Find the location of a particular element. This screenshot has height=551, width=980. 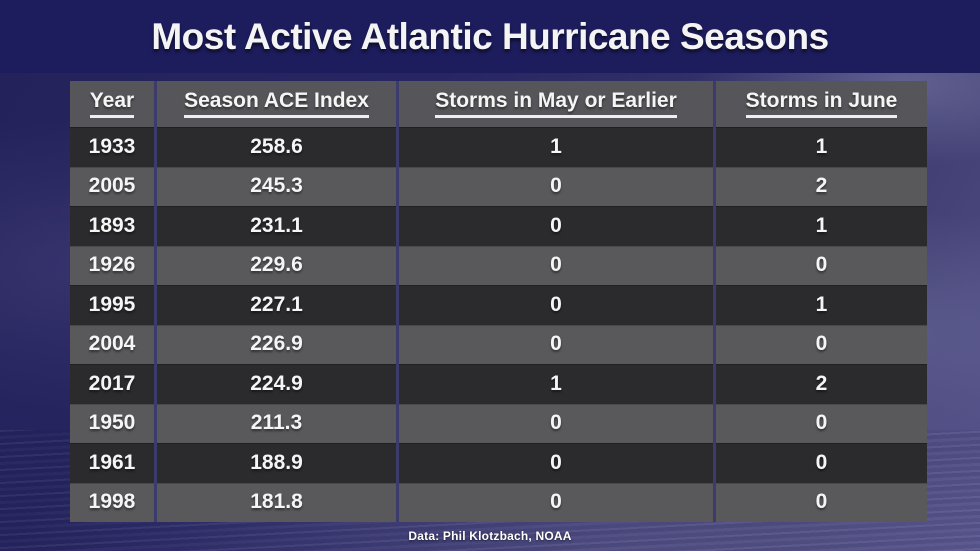

table-cell-r8-c1: 1950 is located at coordinates (112, 423).